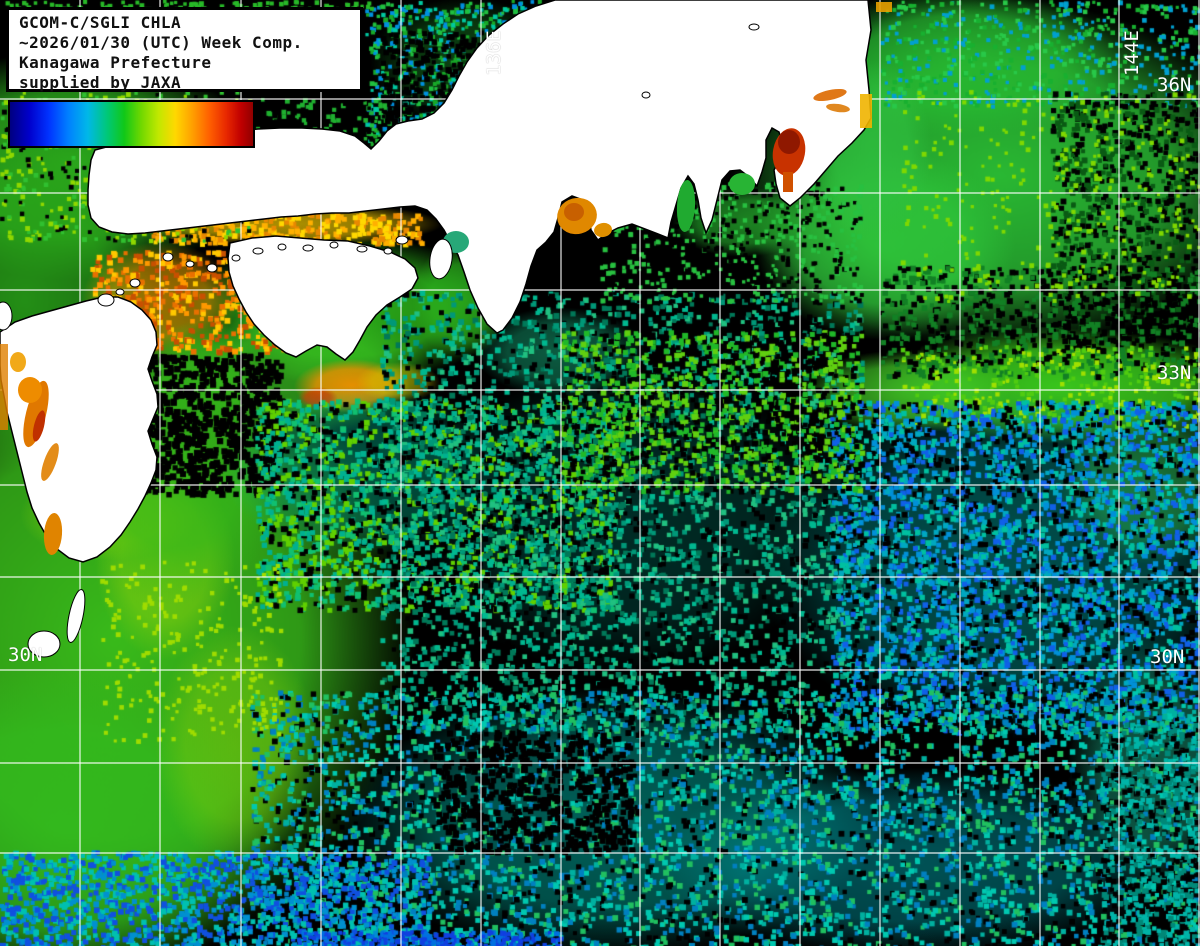 This screenshot has height=946, width=1200. What do you see at coordinates (1174, 373) in the screenshot?
I see `latitude-label: 33N` at bounding box center [1174, 373].